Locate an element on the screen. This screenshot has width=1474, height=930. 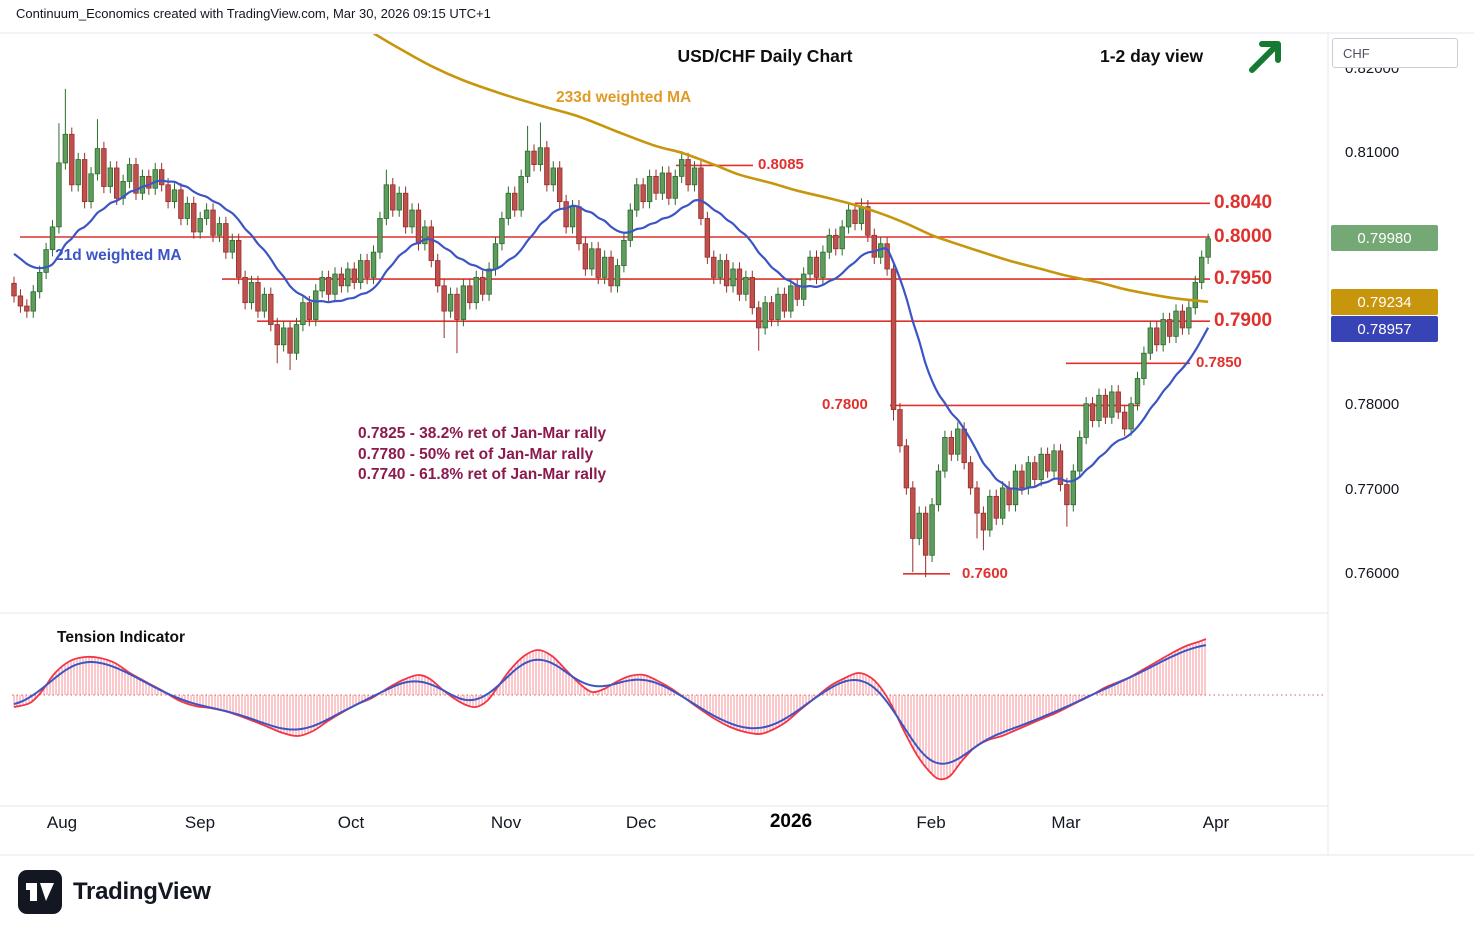
ma21-value-badge: 0.78957 is located at coordinates (1384, 329).